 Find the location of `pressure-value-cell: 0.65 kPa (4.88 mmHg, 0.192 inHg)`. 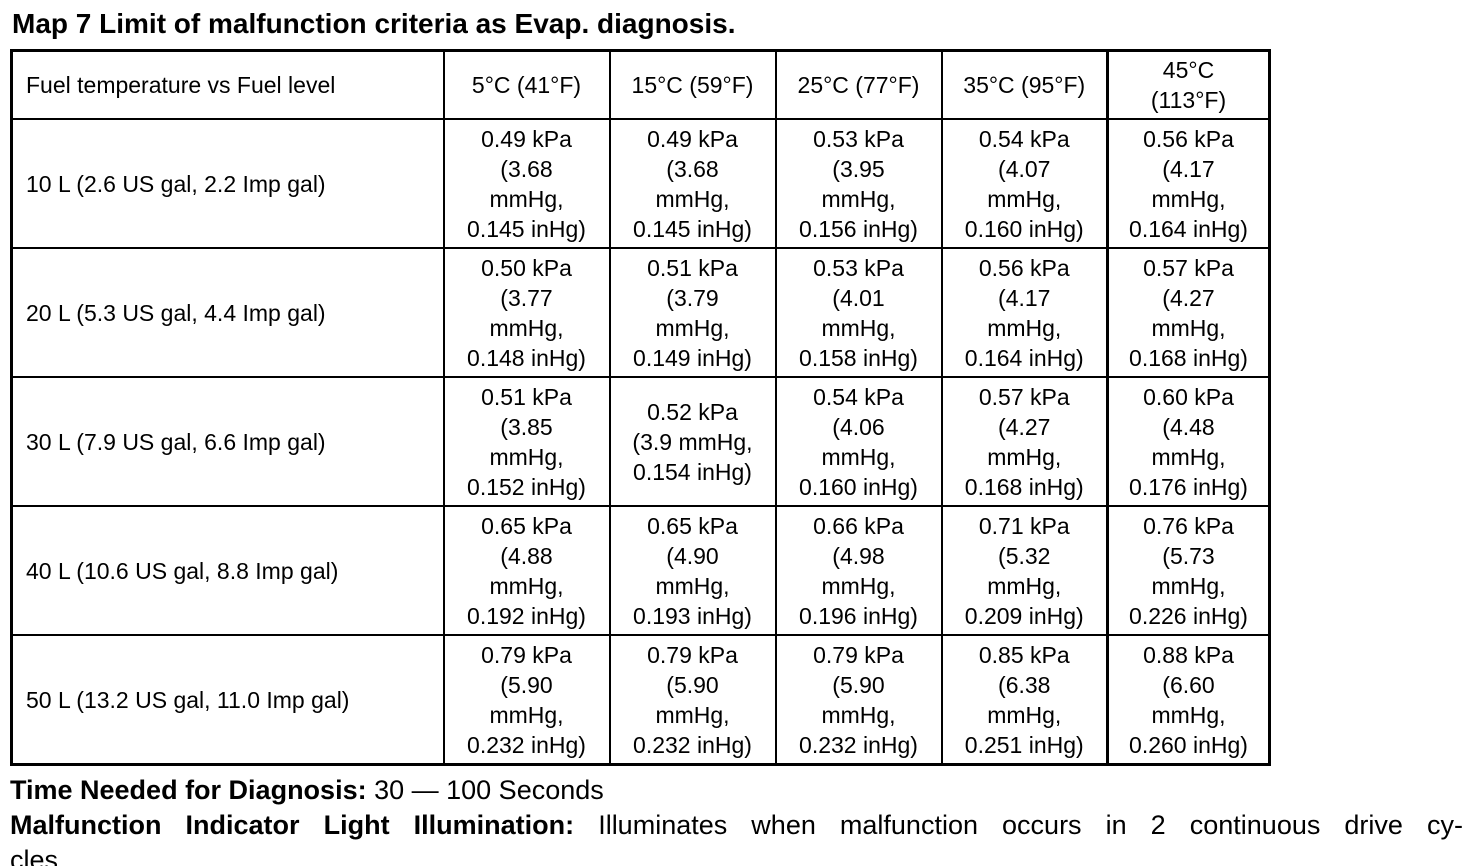

pressure-value-cell: 0.65 kPa (4.88 mmHg, 0.192 inHg) is located at coordinates (526, 570).